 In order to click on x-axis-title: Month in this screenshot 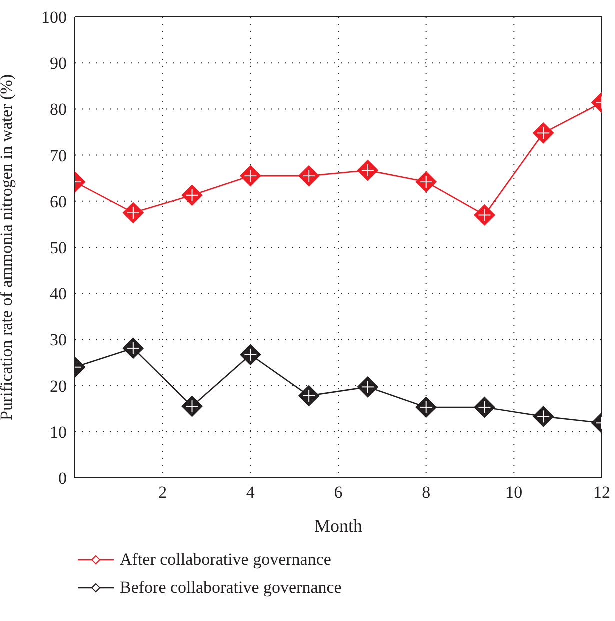, I will do `click(338, 526)`.